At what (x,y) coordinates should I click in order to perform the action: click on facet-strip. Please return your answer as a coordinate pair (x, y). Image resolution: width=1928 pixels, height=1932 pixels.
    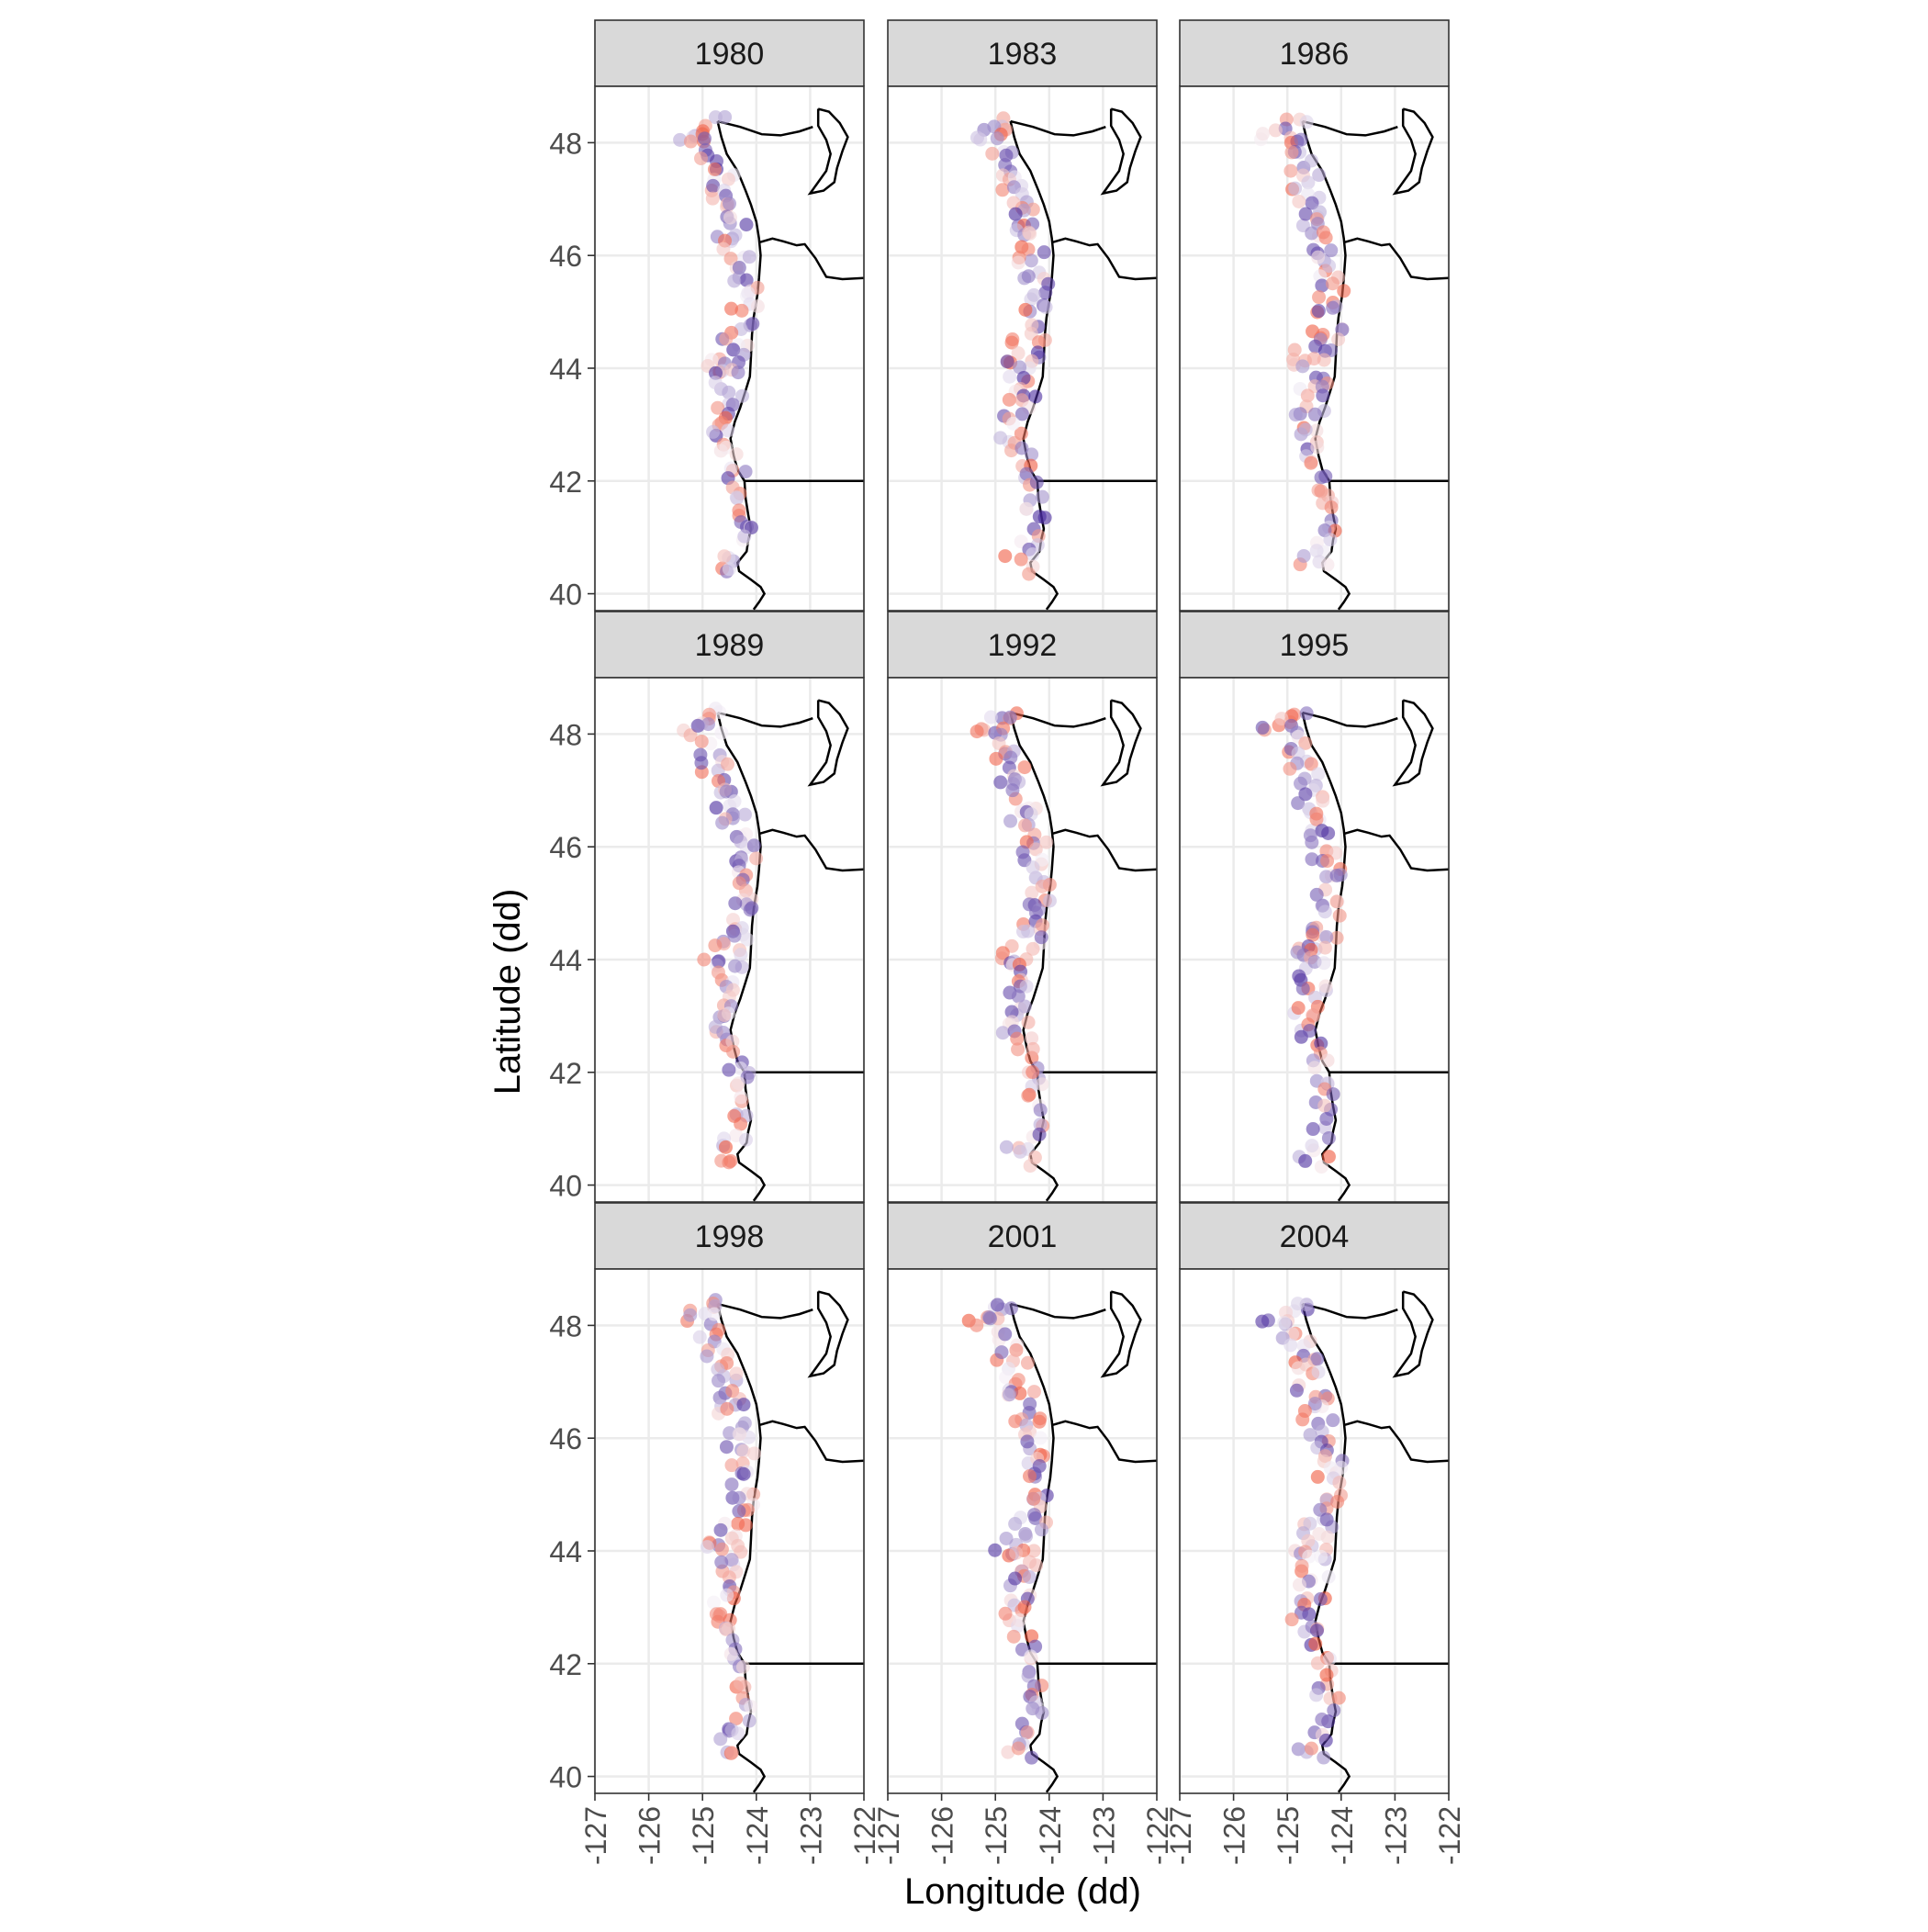
    Looking at the image, I should click on (1314, 1236).